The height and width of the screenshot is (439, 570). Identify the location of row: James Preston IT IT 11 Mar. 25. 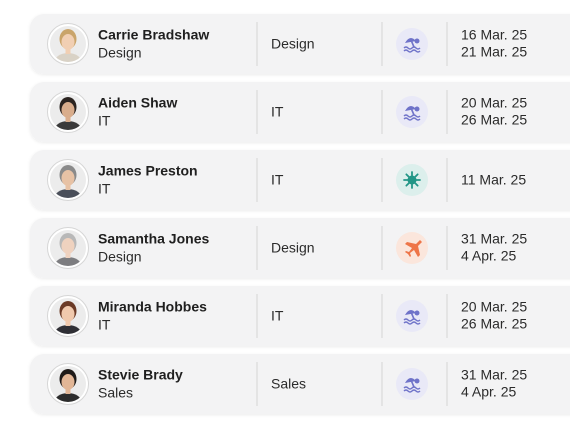
(300, 180).